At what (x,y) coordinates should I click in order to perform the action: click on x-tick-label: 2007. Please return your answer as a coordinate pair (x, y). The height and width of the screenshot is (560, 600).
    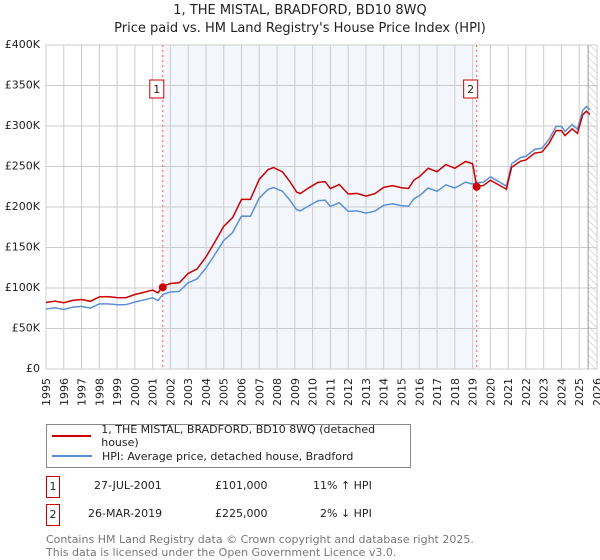
    Looking at the image, I should click on (259, 392).